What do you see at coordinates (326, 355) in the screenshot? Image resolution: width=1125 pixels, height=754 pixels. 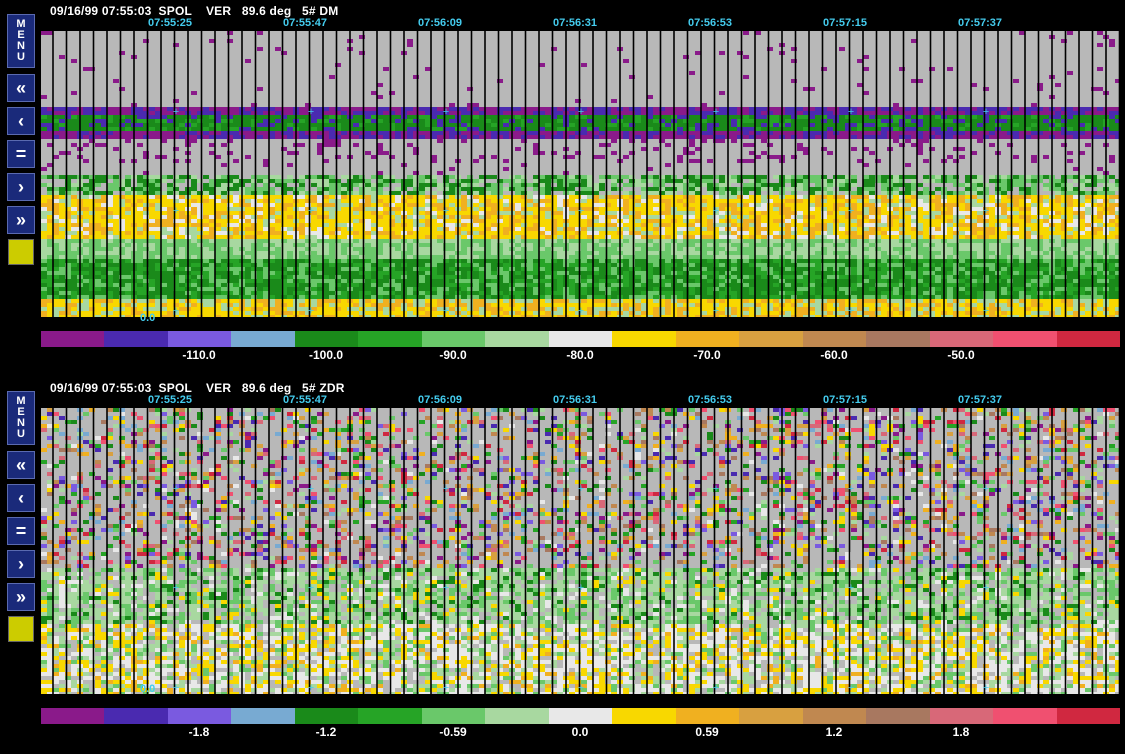 I see `dm-colorbar-label: -100.0` at bounding box center [326, 355].